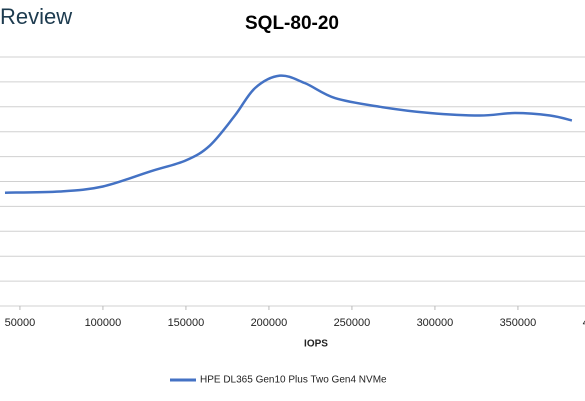  I want to click on x-tick-label: 400000, so click(584, 323).